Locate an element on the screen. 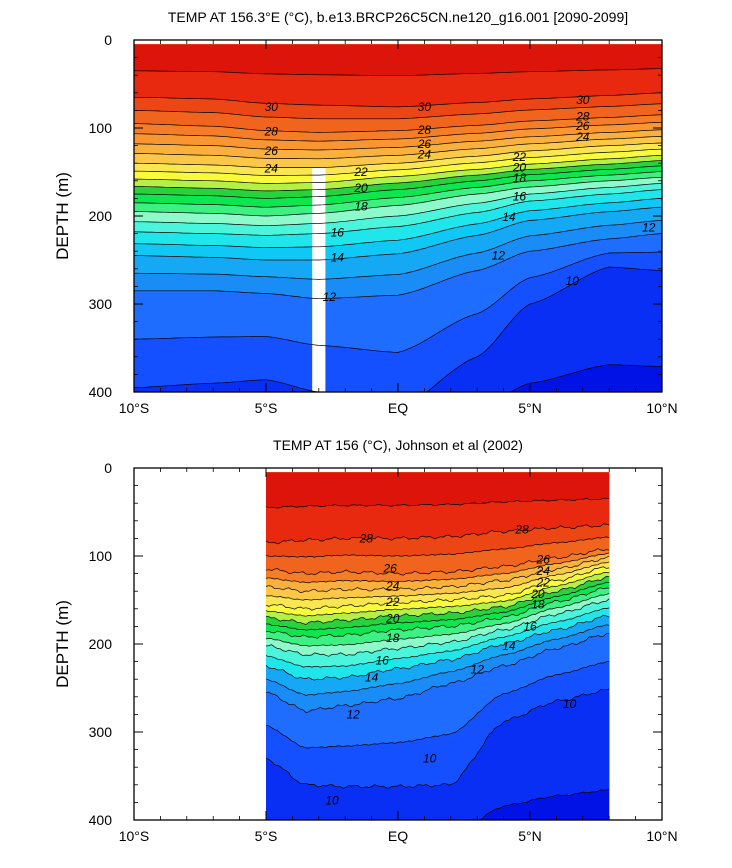 The height and width of the screenshot is (868, 732). model-missing-column is located at coordinates (319, 279).